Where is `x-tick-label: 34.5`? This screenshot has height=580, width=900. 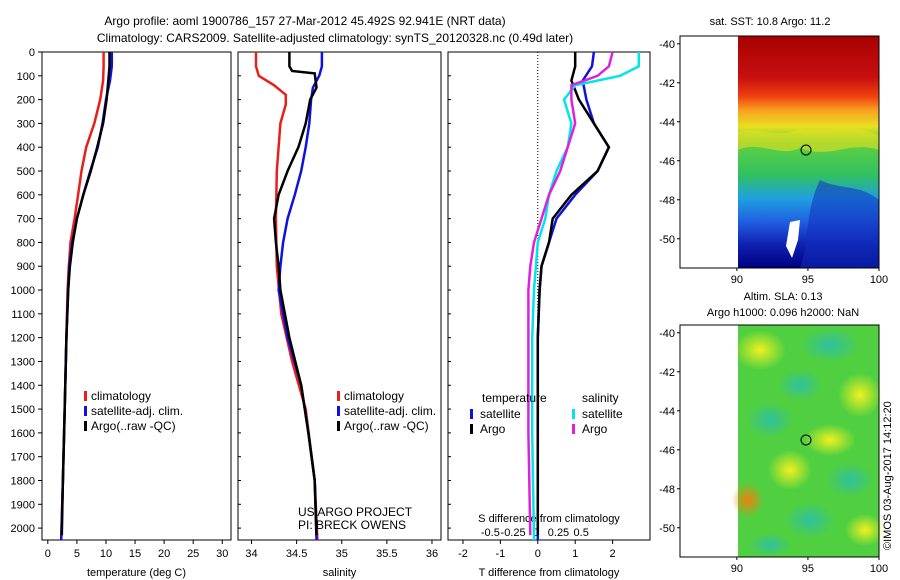
x-tick-label: 34.5 is located at coordinates (296, 554).